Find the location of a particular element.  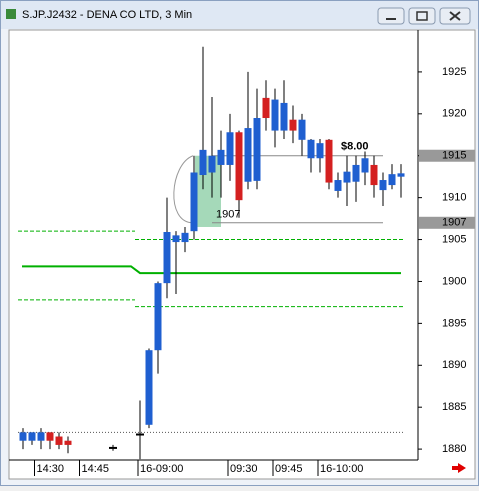

selection-curve is located at coordinates (183, 189).